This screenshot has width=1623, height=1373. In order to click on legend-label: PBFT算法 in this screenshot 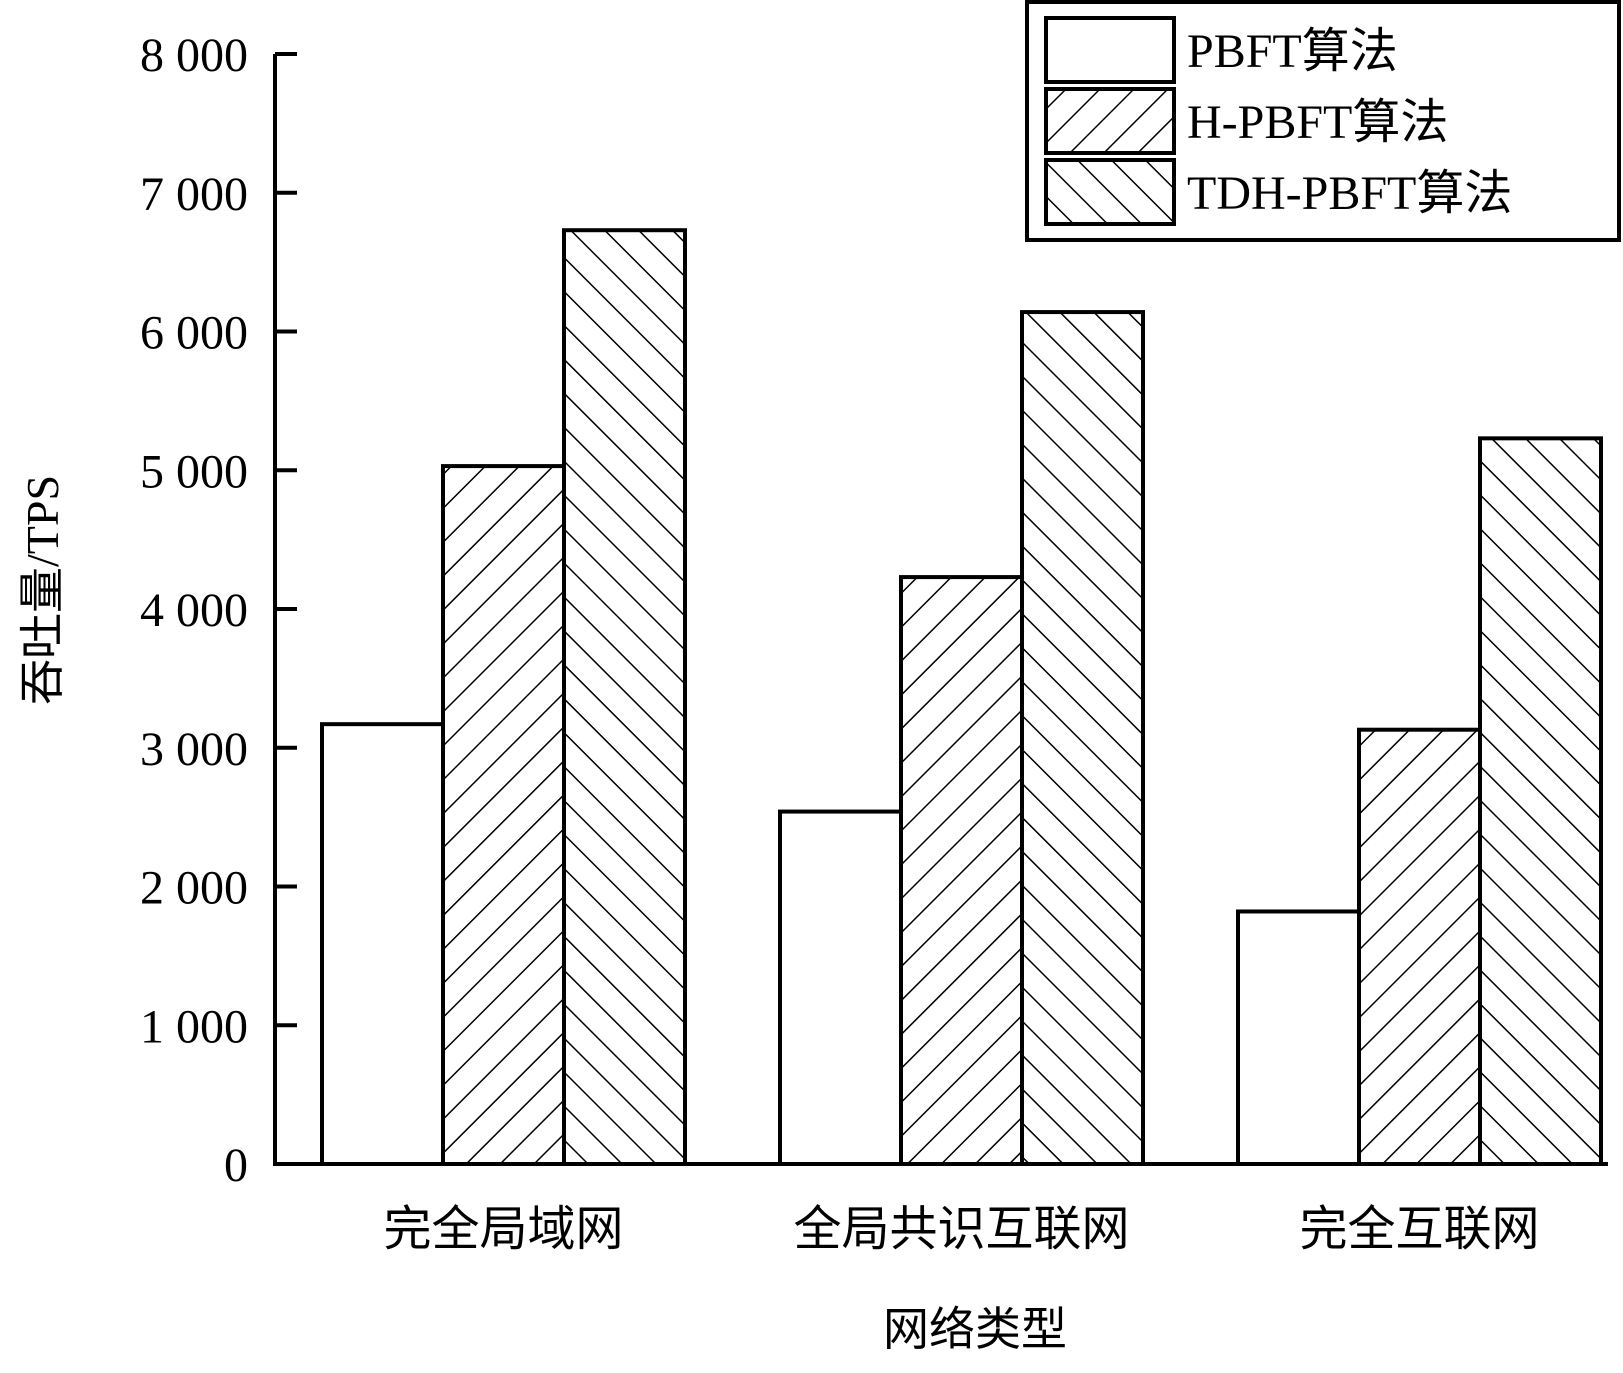, I will do `click(1292, 51)`.